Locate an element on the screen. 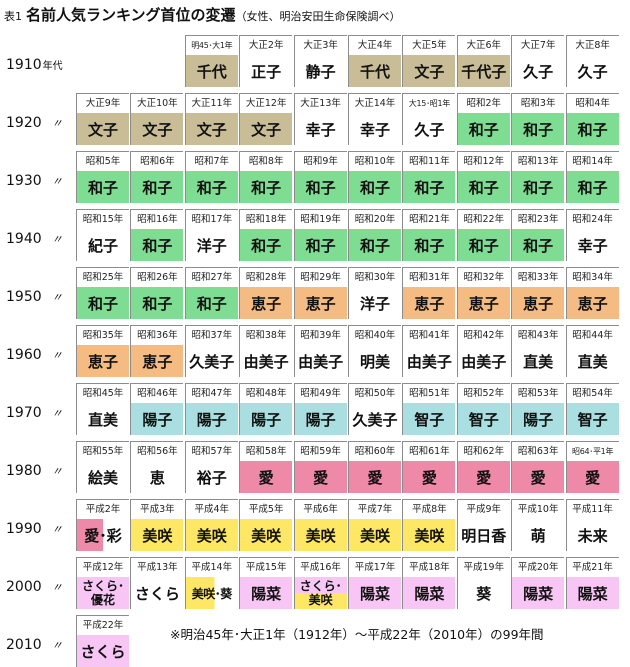 The height and width of the screenshot is (667, 630). era-label: 昭和50年 is located at coordinates (374, 393).